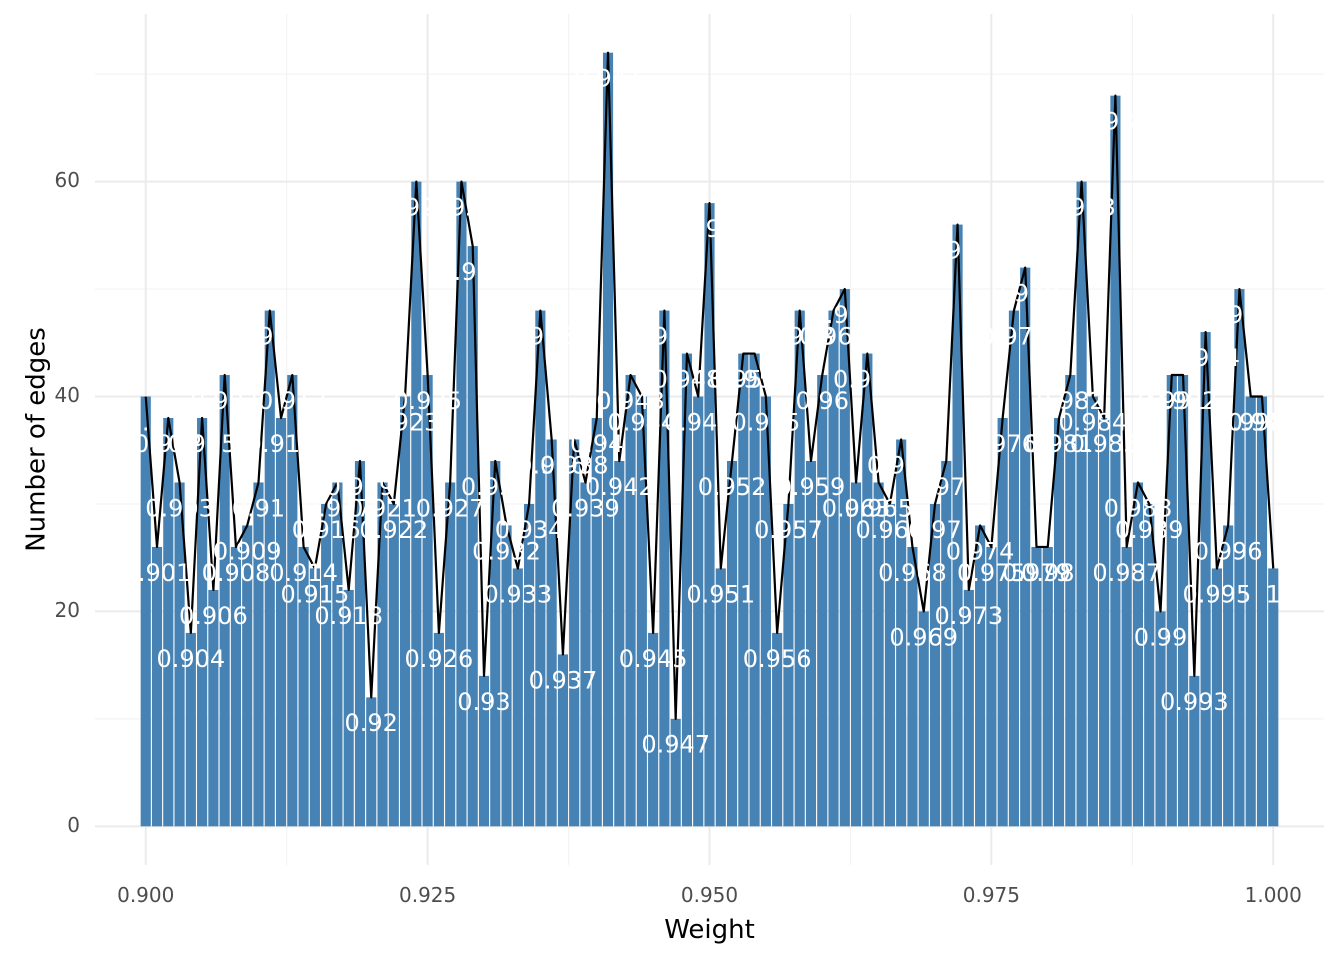 This screenshot has width=1344, height=960. What do you see at coordinates (811, 487) in the screenshot?
I see `bar-data-label: 0.959` at bounding box center [811, 487].